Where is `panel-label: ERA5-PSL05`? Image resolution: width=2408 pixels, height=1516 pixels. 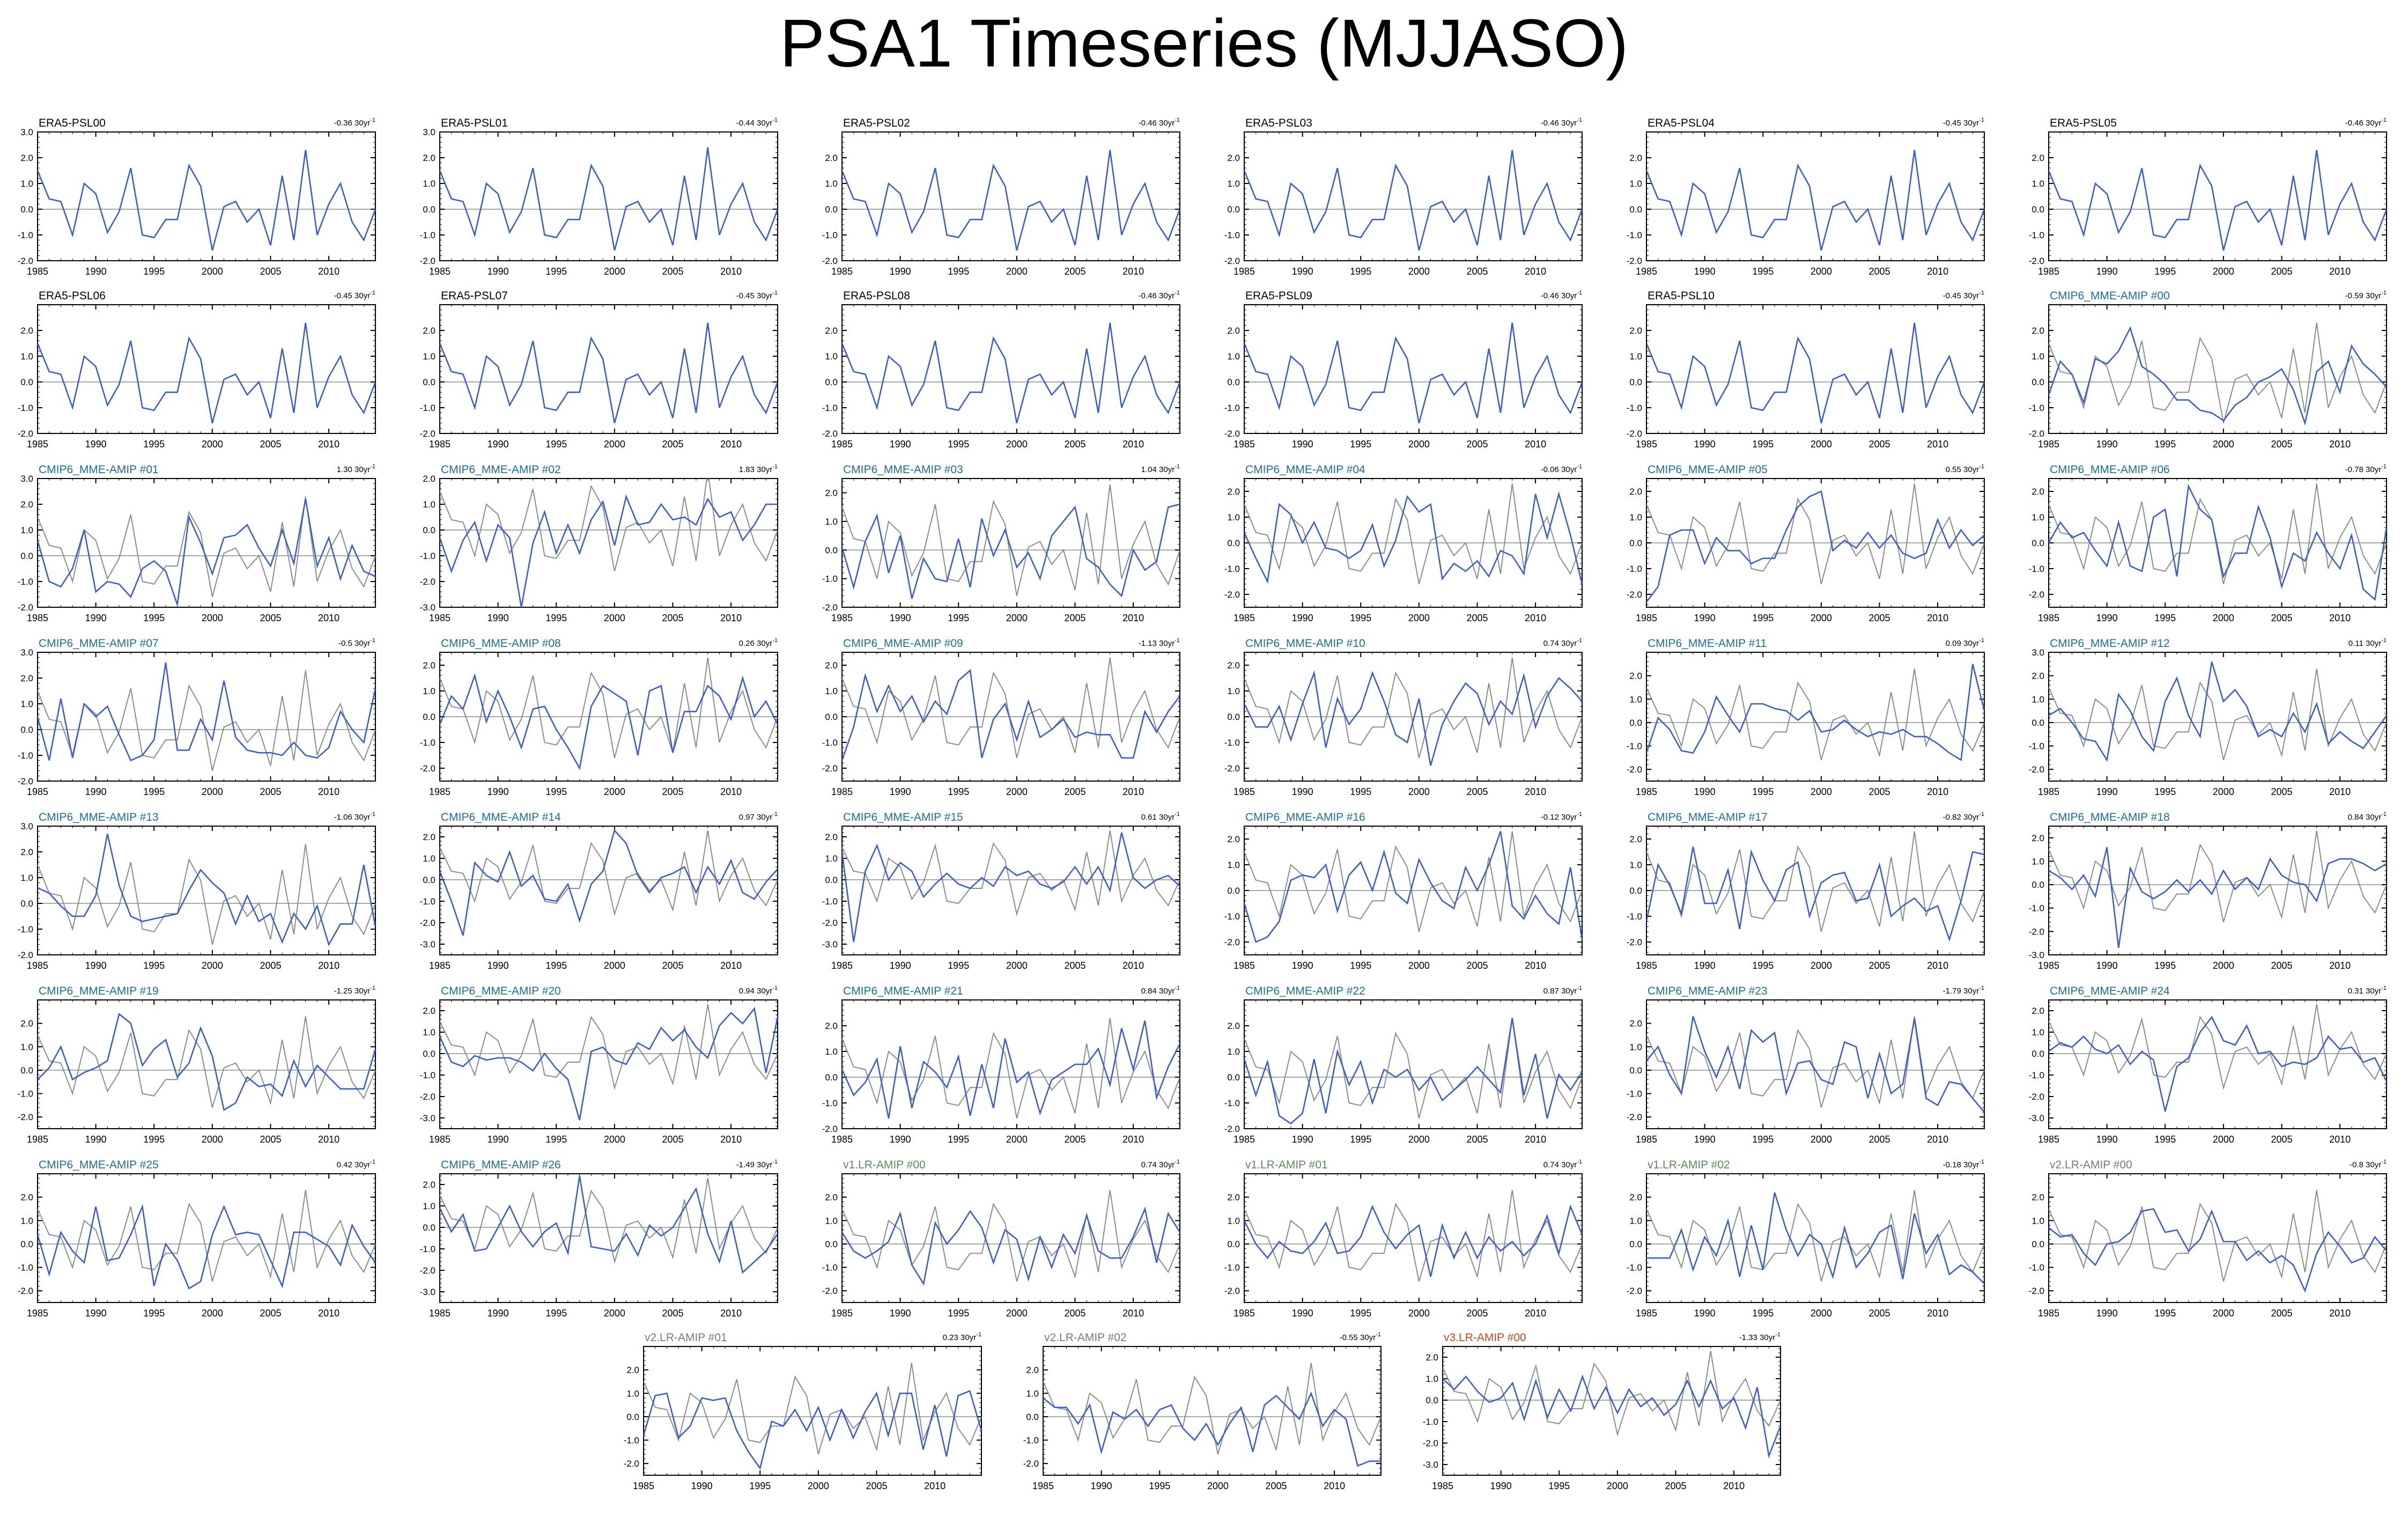 panel-label: ERA5-PSL05 is located at coordinates (2083, 123).